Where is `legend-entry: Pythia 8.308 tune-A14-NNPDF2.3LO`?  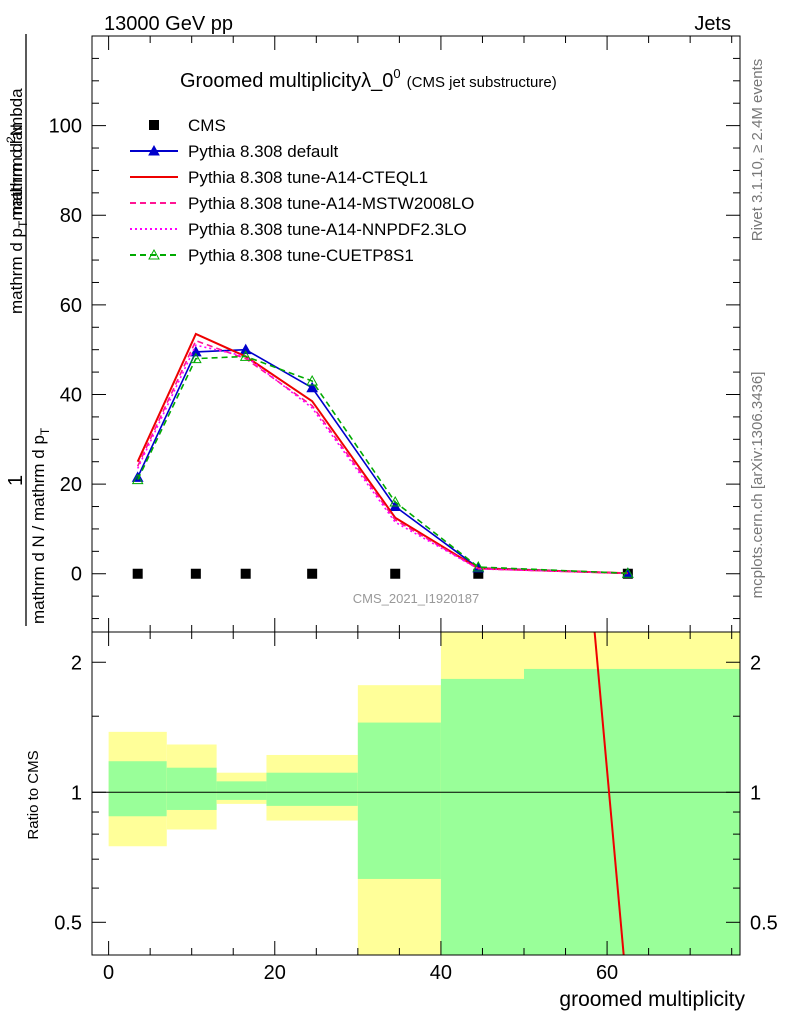 legend-entry: Pythia 8.308 tune-A14-NNPDF2.3LO is located at coordinates (298, 229).